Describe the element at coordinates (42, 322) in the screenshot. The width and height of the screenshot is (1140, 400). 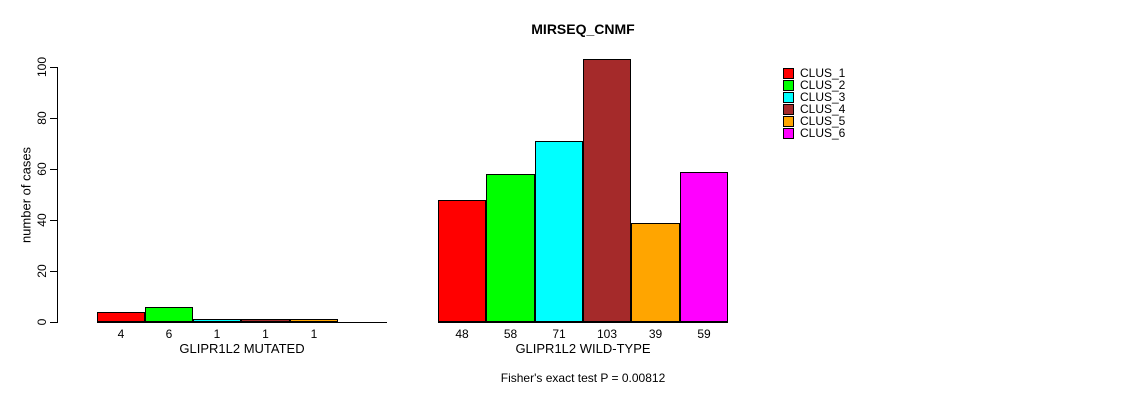
I see `y-tick-label: 0` at that location.